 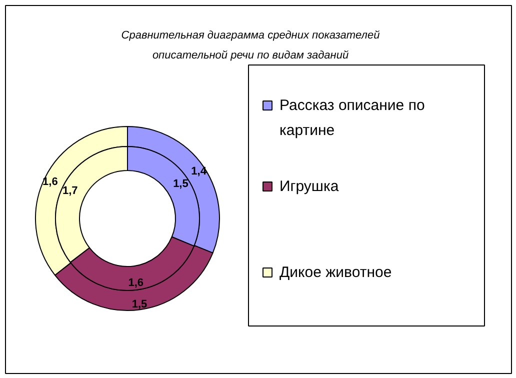 I want to click on legend-label: Рассказ описание по картине, so click(x=352, y=118).